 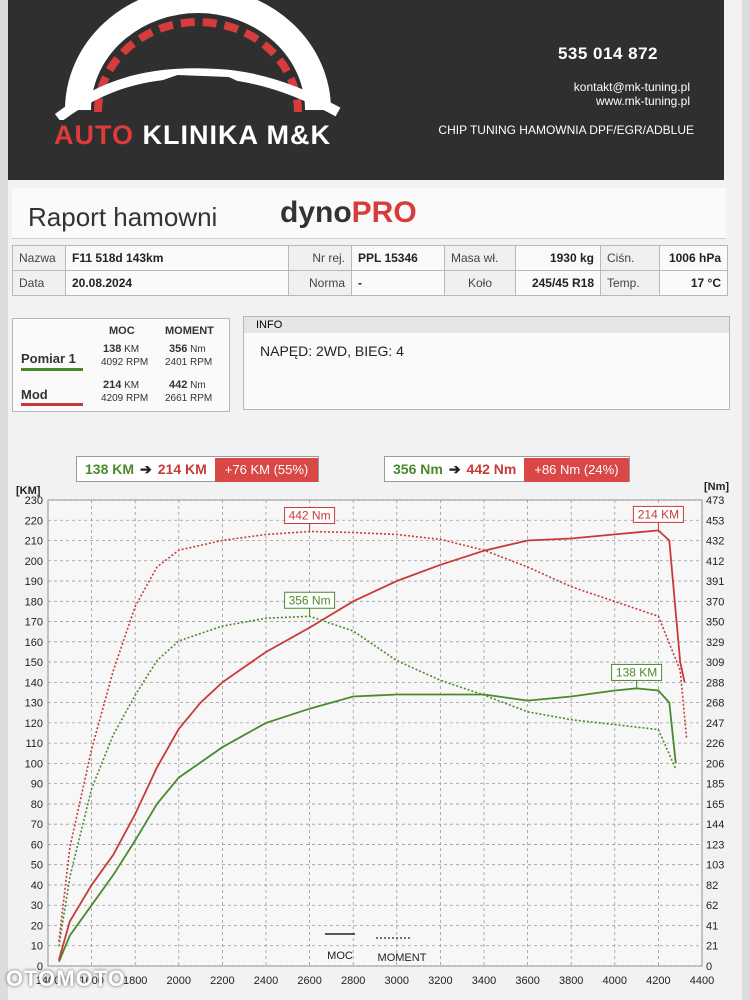 What do you see at coordinates (715, 521) in the screenshot?
I see `y-tick-right: 453` at bounding box center [715, 521].